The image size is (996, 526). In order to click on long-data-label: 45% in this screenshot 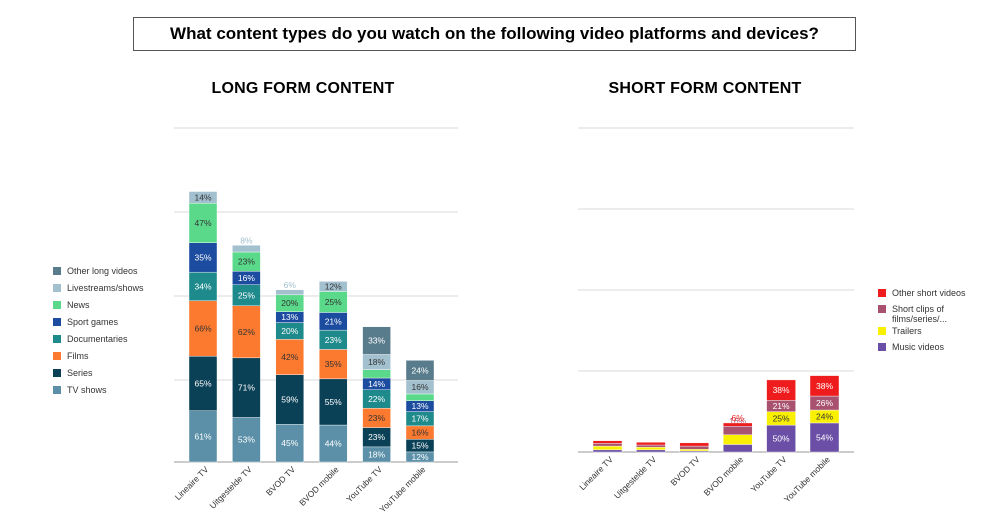, I will do `click(289, 443)`.